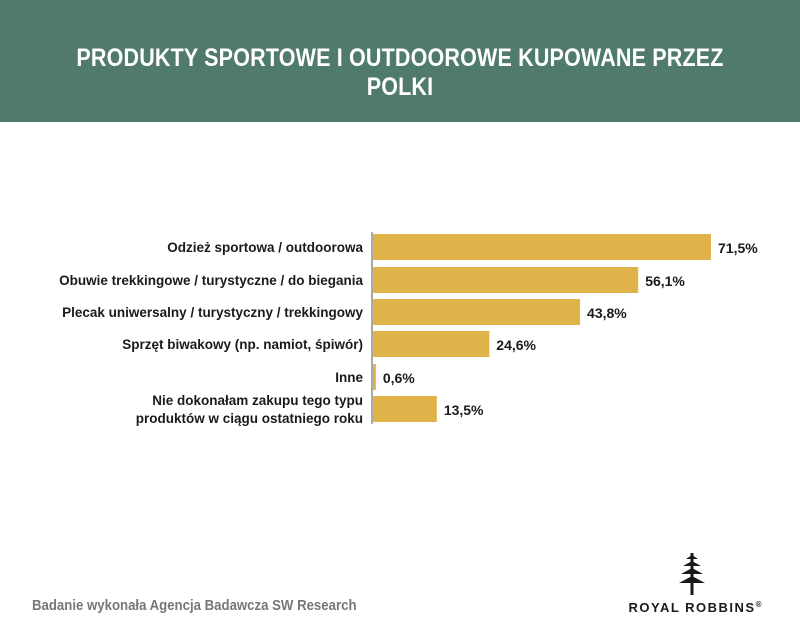  Describe the element at coordinates (249, 418) in the screenshot. I see `category-label: produktów w ciągu ostatniego roku` at that location.